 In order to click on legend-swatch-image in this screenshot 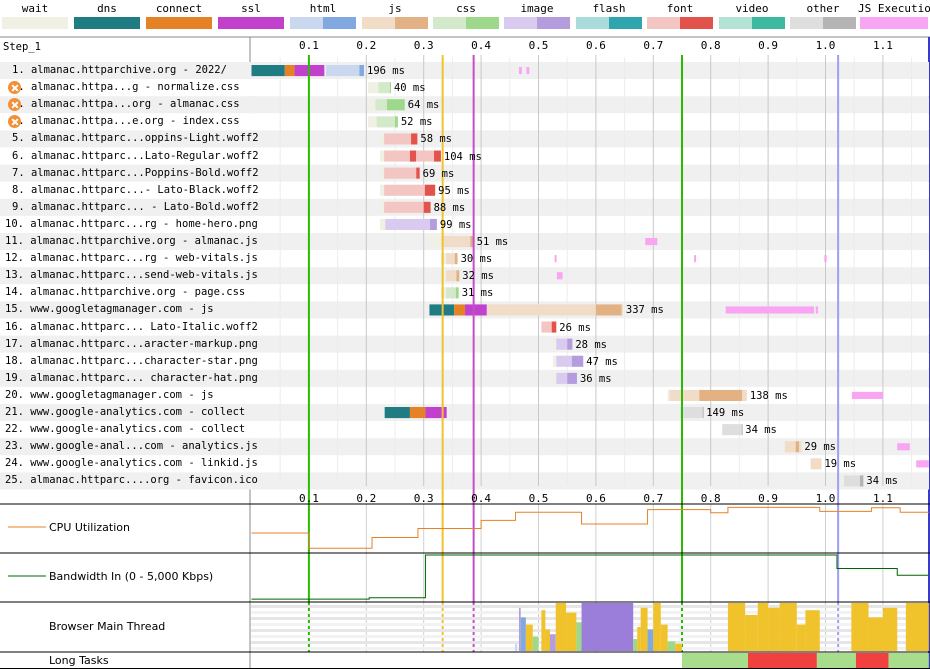, I will do `click(537, 23)`.